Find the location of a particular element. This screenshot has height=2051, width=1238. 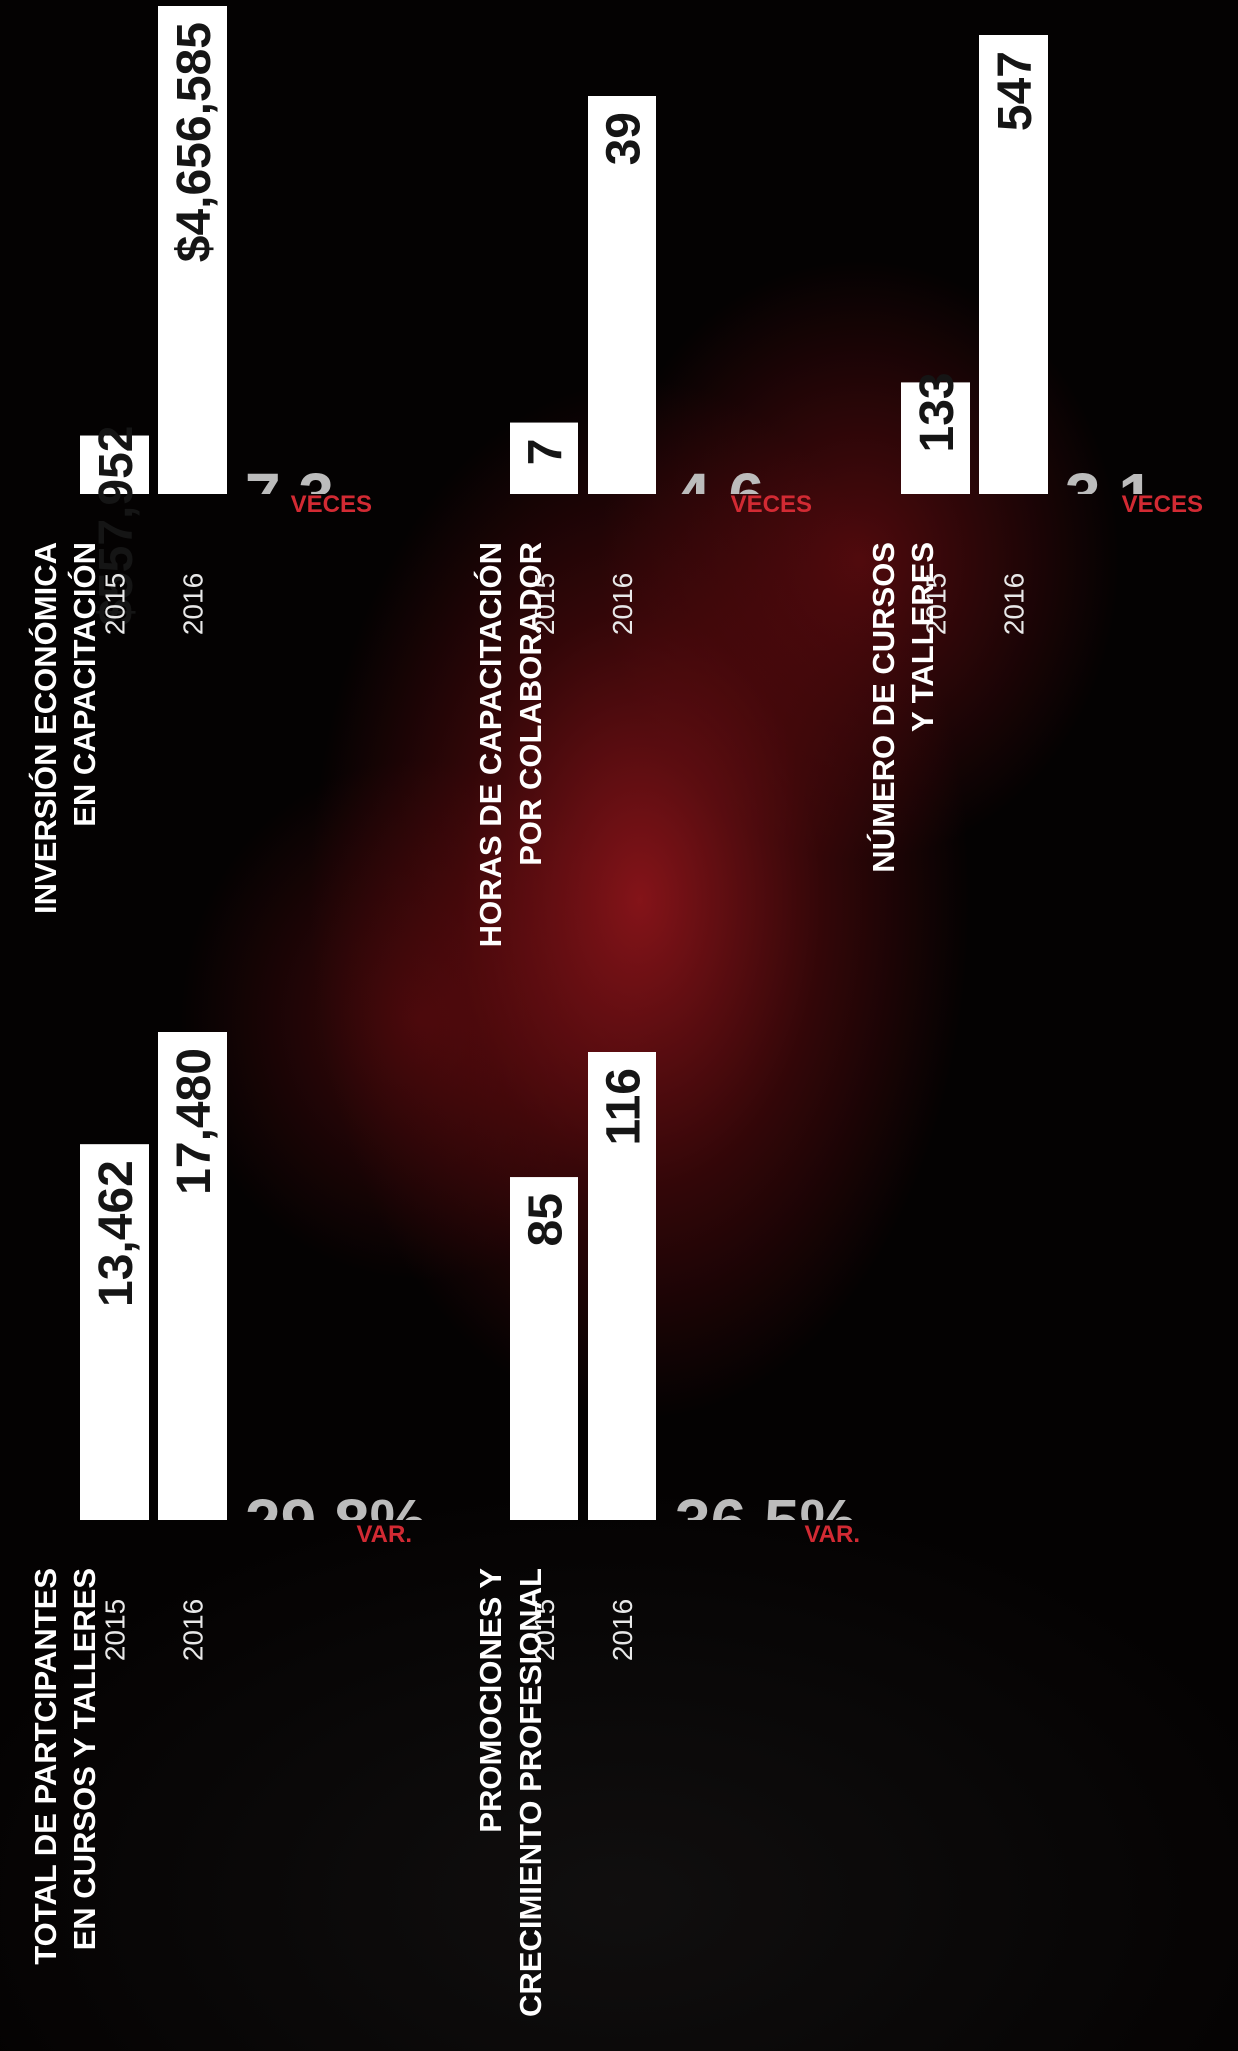

chart-title-line: NÚMERO DE CURSOS is located at coordinates (883, 707).